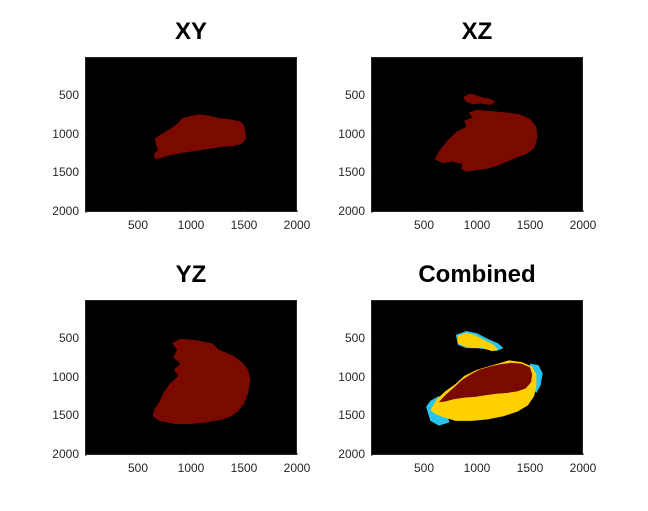 This screenshot has width=648, height=511. I want to click on xz-xtick-label-1: 1000, so click(477, 225).